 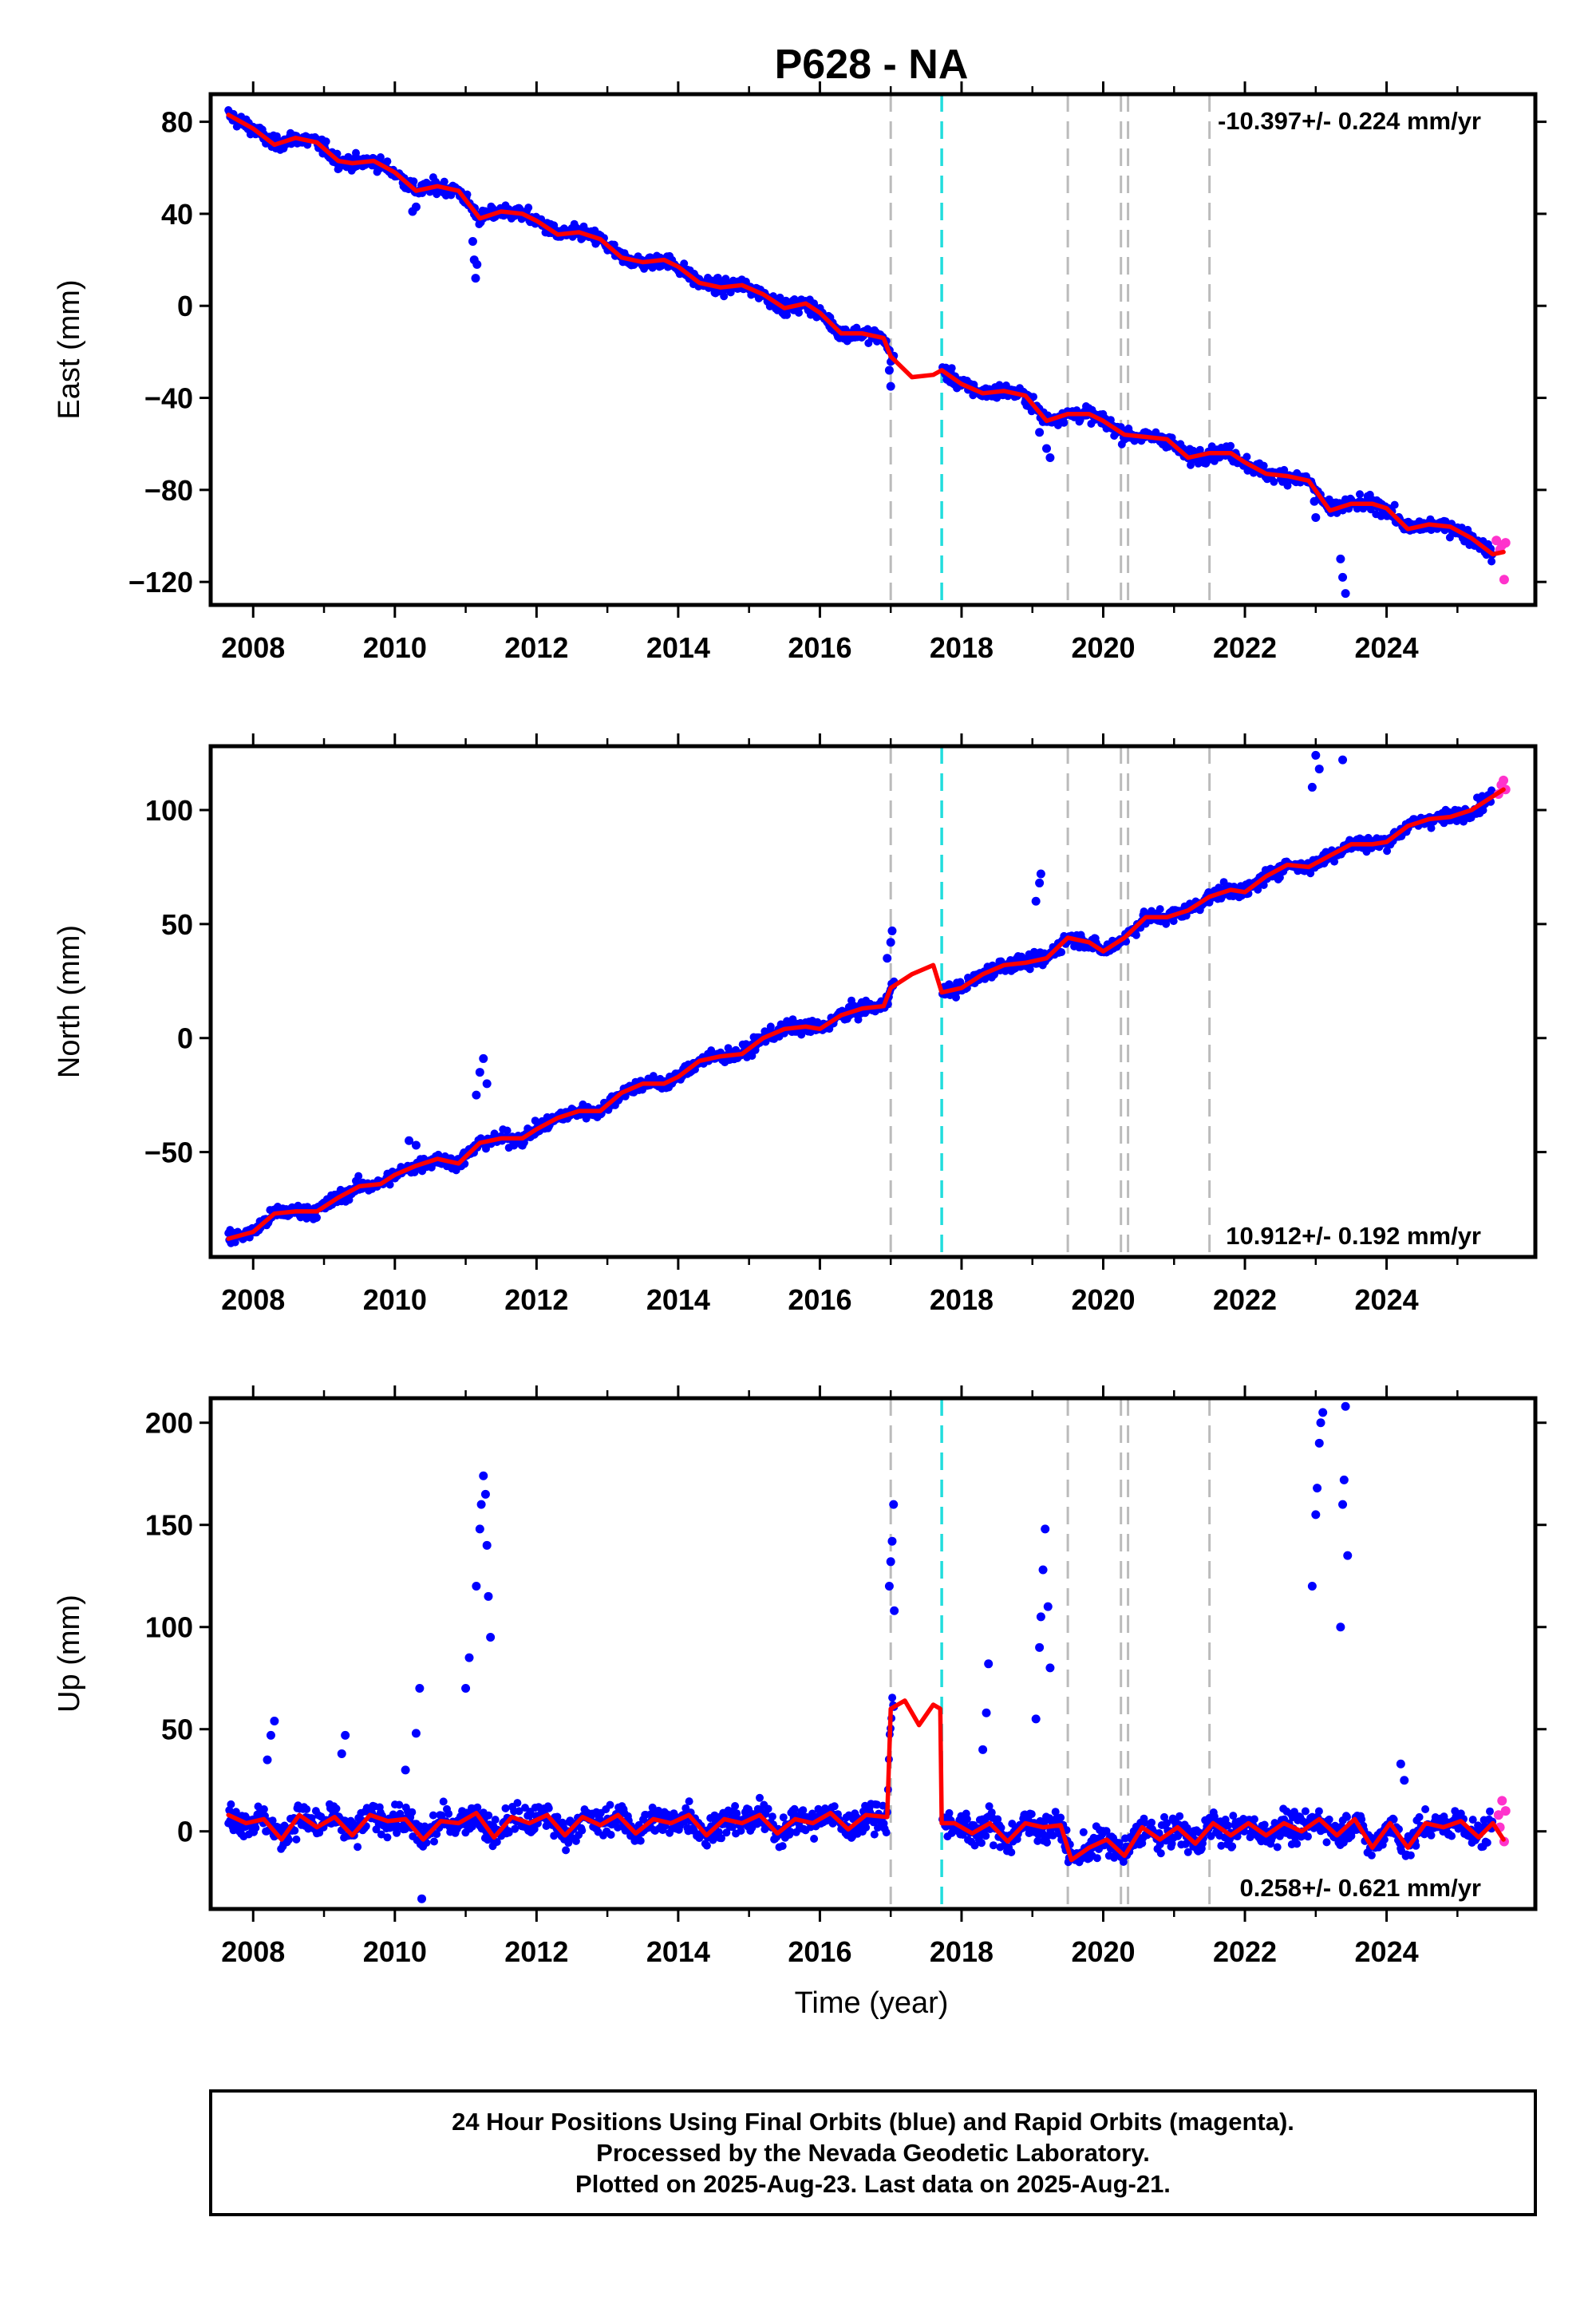 I want to click on x-tick-label: 2022, so click(x=1245, y=1299).